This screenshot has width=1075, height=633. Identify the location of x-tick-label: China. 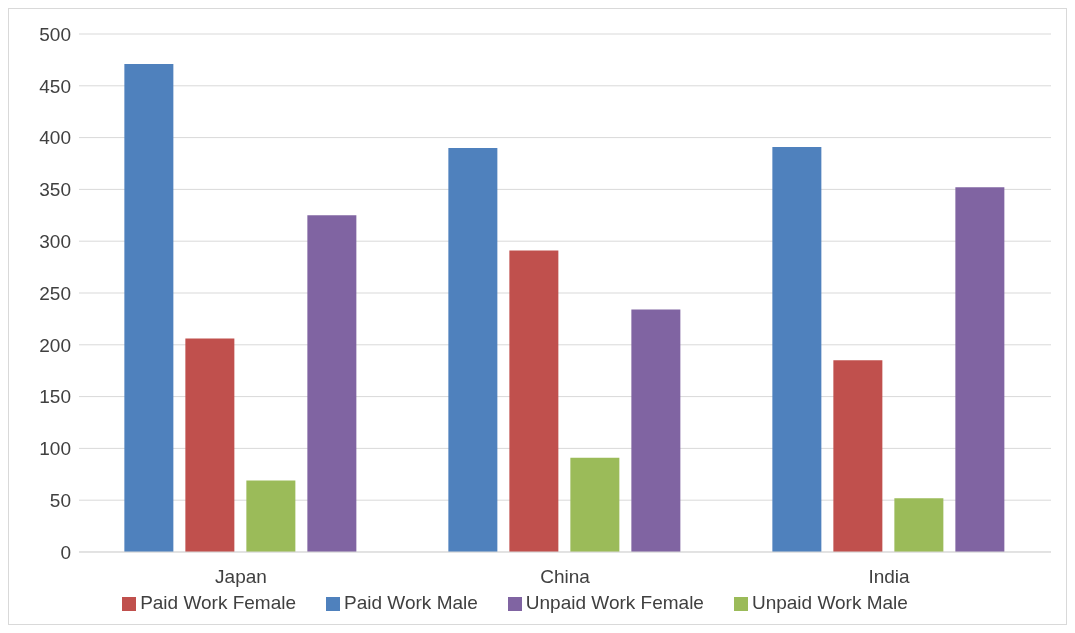
(565, 577).